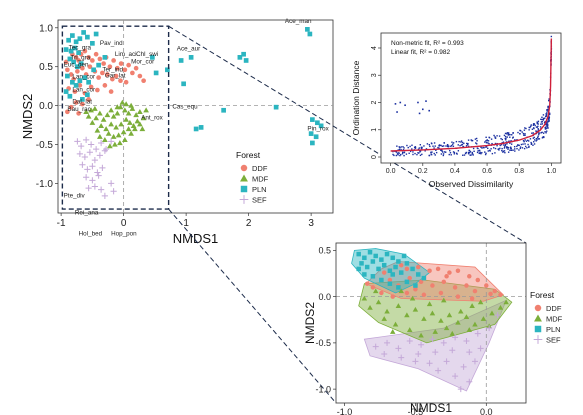  What do you see at coordinates (374, 75) in the screenshot?
I see `y-tick-label: 3` at bounding box center [374, 75].